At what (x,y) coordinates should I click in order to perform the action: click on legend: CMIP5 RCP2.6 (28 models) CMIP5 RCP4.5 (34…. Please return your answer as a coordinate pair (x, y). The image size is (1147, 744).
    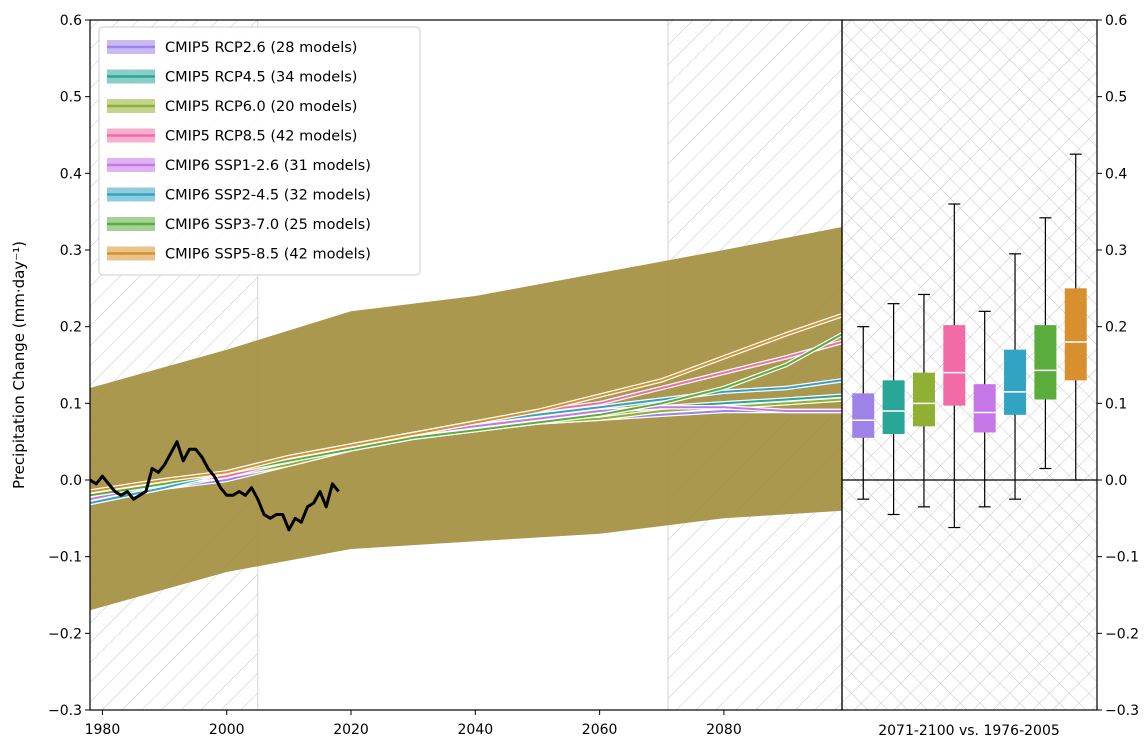
    Looking at the image, I should click on (259, 151).